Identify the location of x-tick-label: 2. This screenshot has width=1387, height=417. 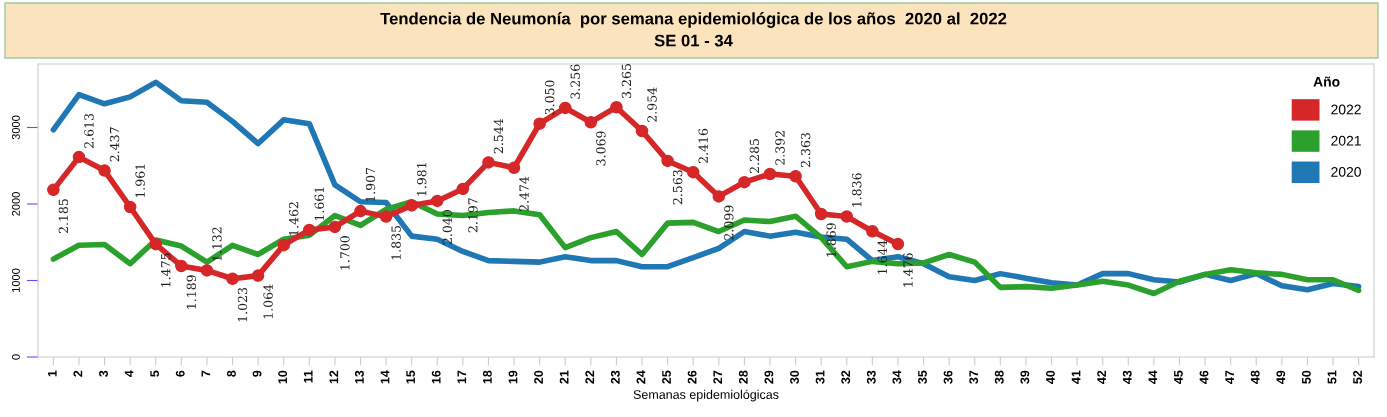
(78, 373).